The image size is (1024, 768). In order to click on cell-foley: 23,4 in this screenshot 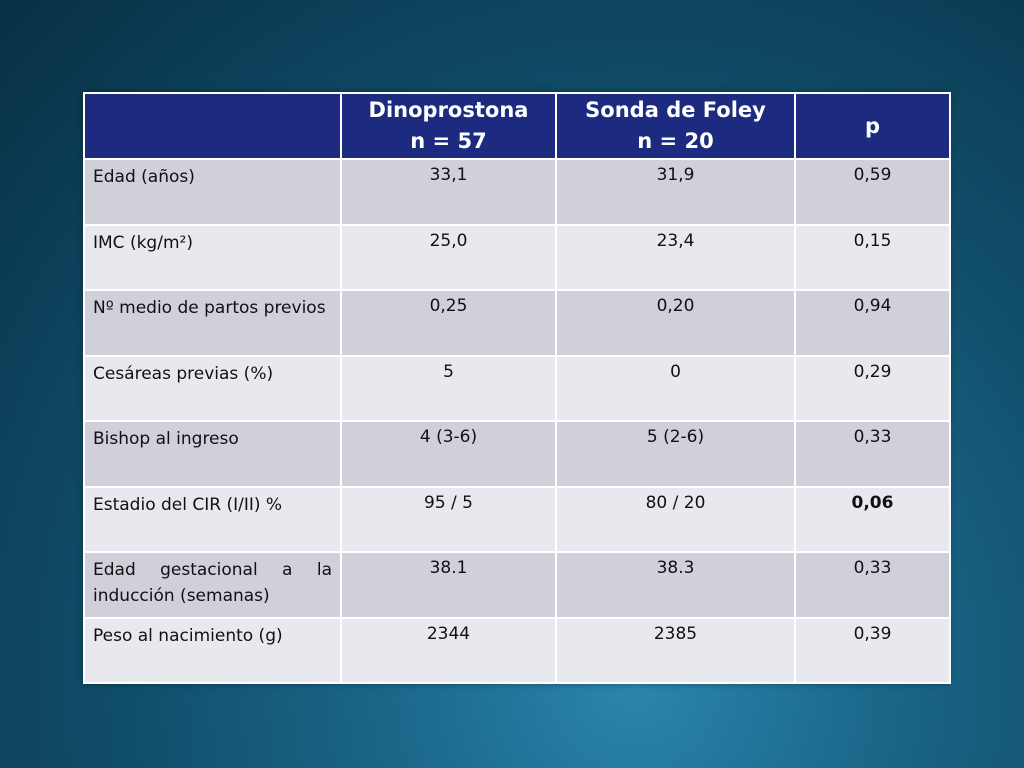, I will do `click(675, 257)`.